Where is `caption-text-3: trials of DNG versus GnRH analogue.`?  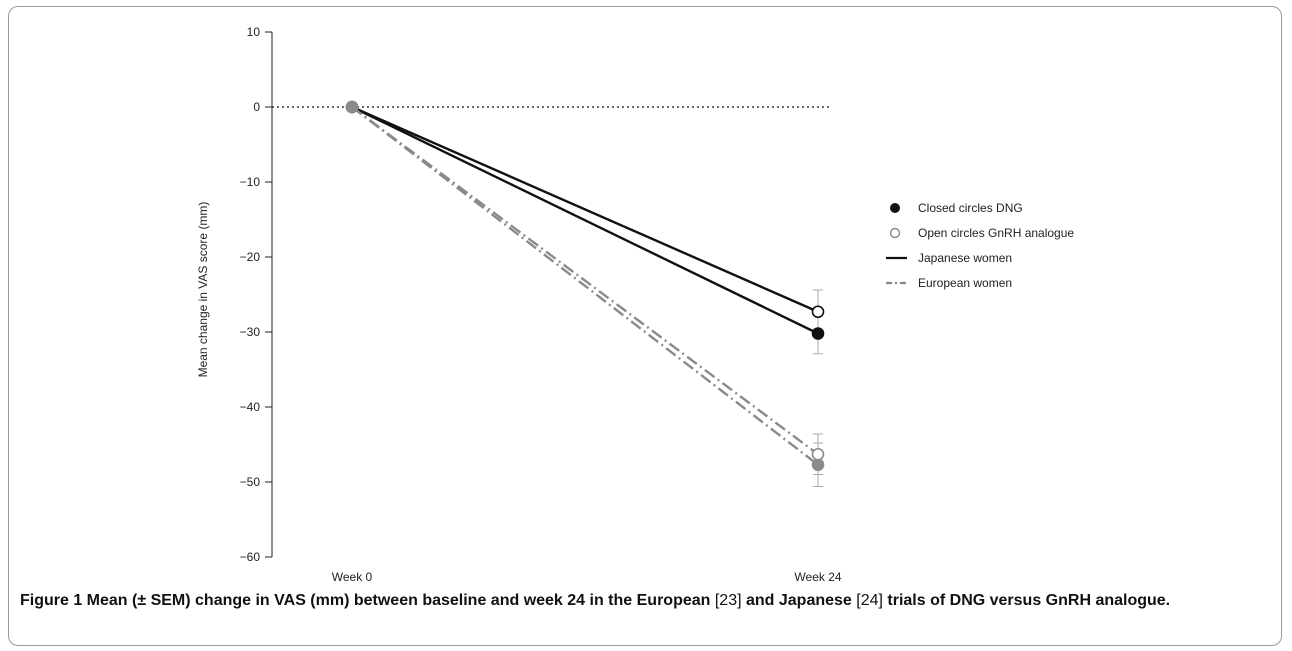 caption-text-3: trials of DNG versus GnRH analogue. is located at coordinates (1026, 600).